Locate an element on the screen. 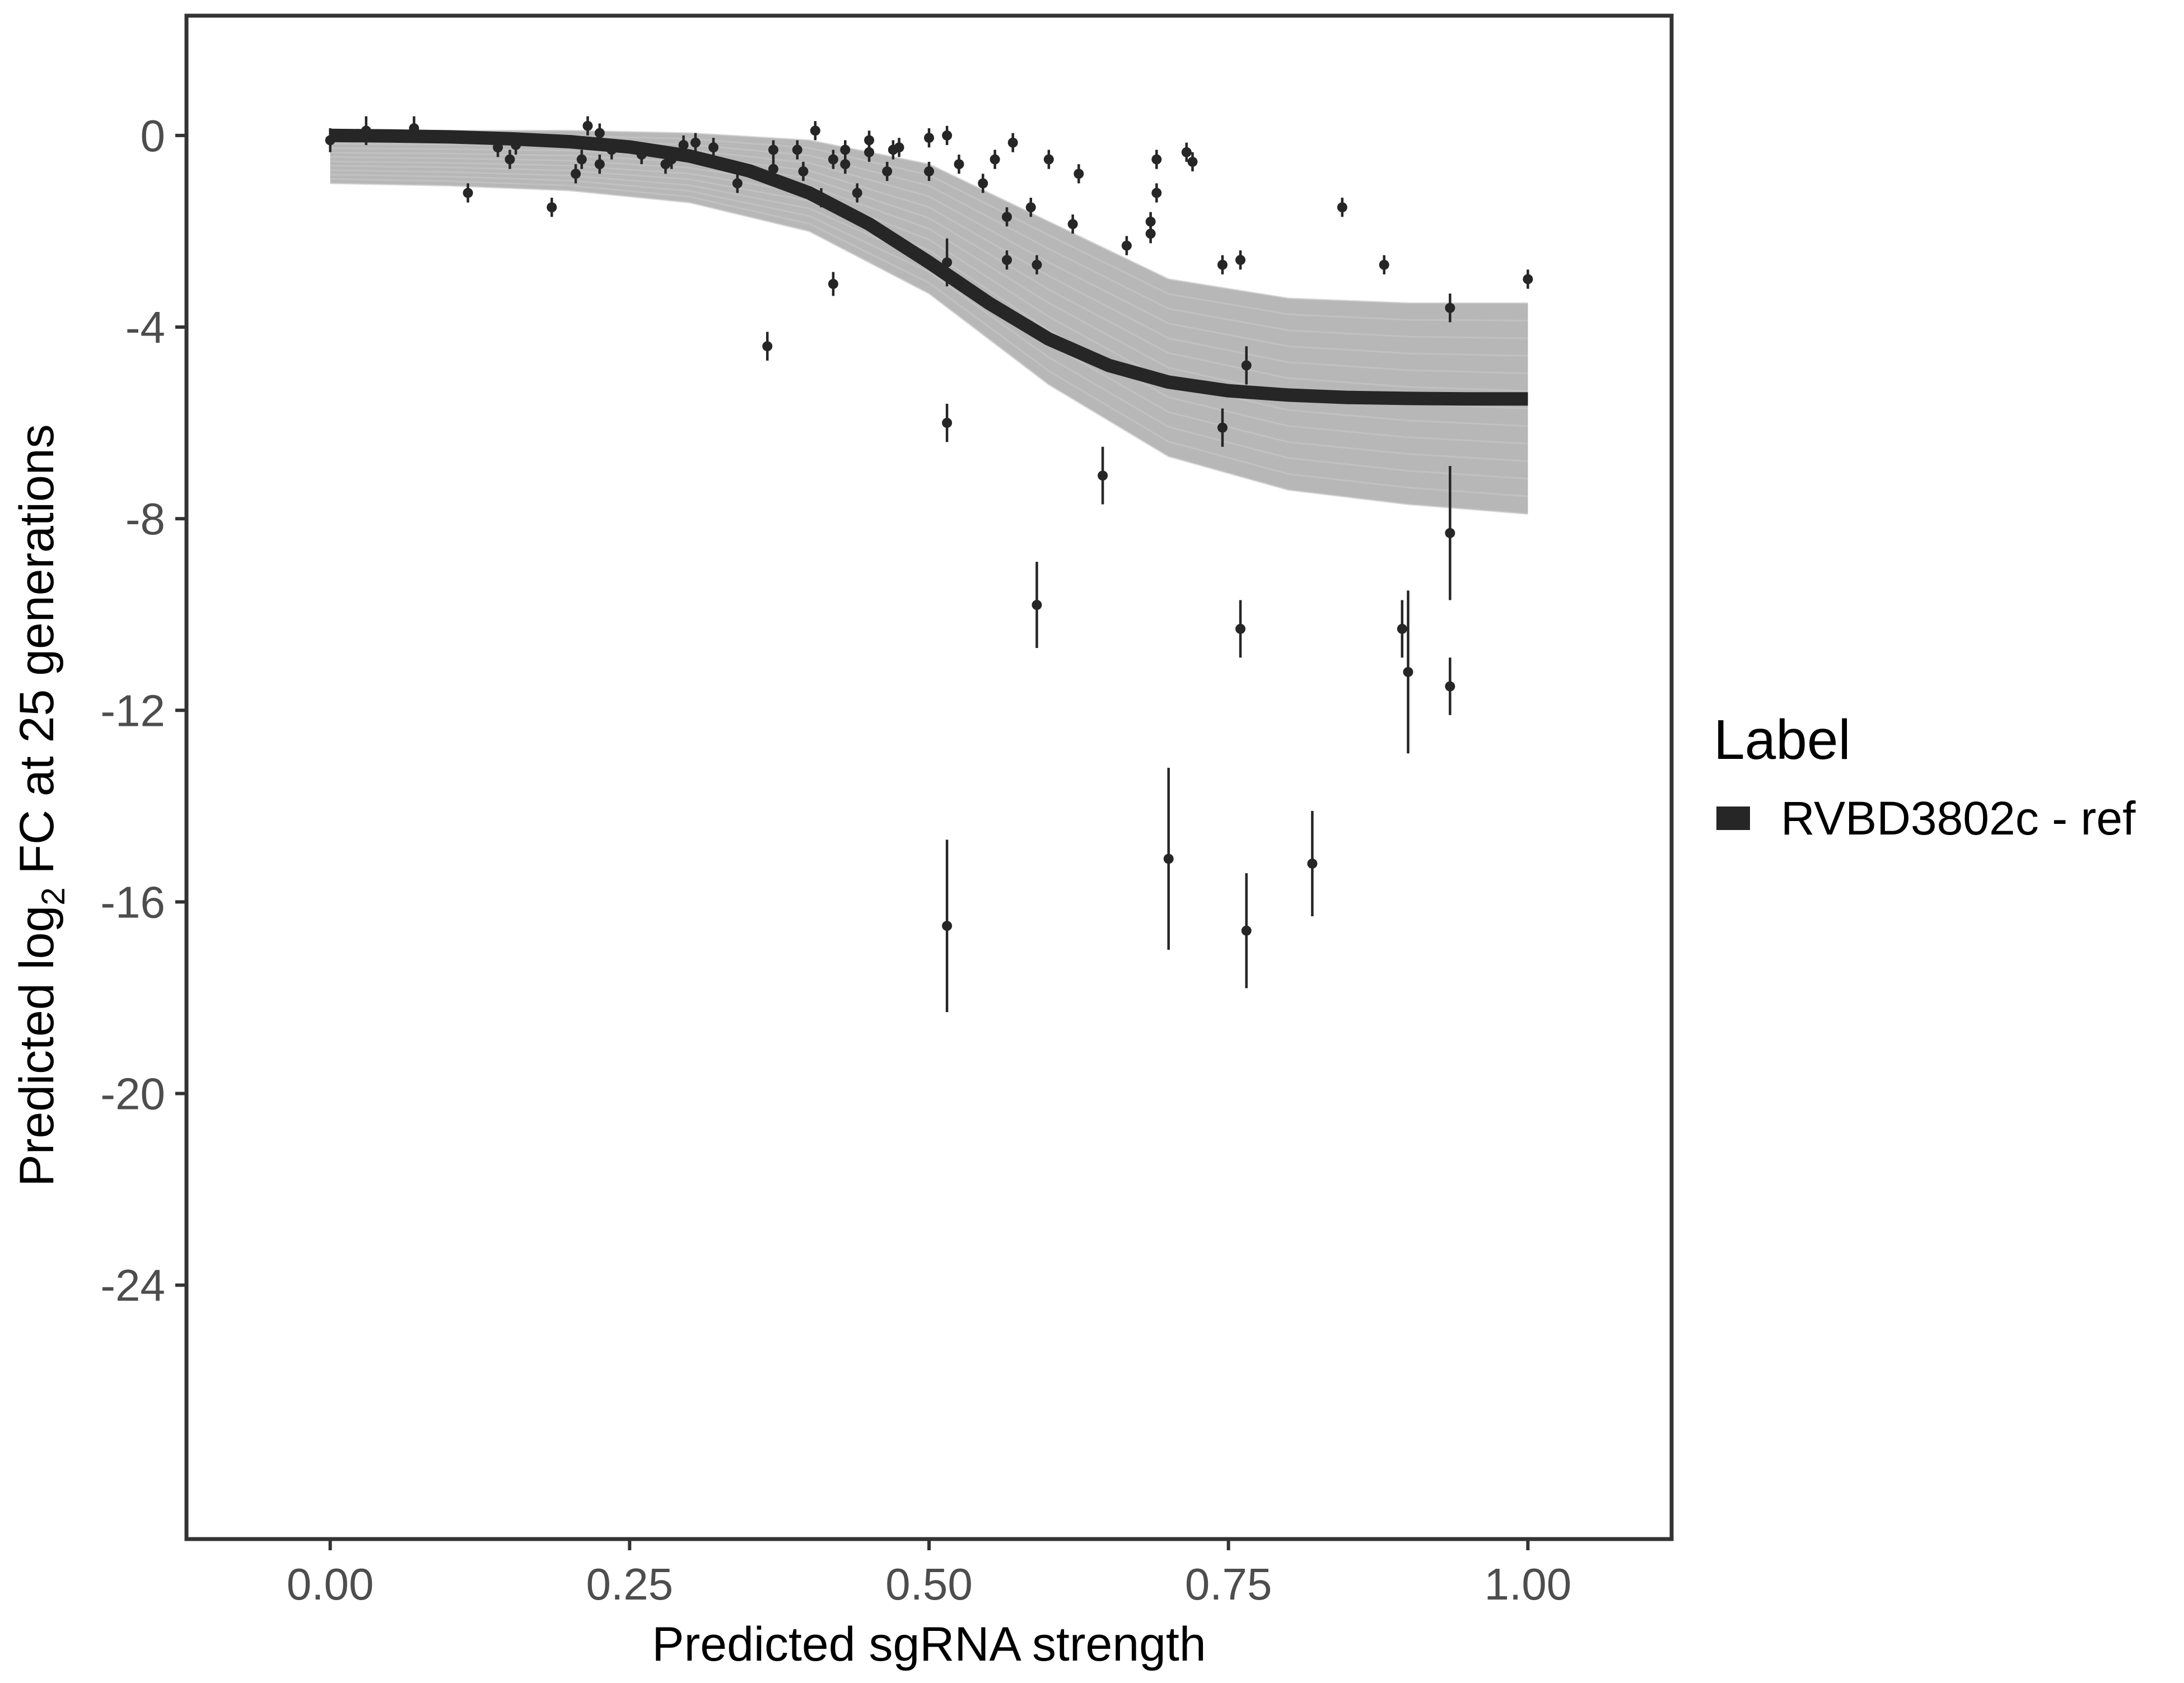 Image resolution: width=2184 pixels, height=1683 pixels. y-tick-label: -8 is located at coordinates (145, 519).